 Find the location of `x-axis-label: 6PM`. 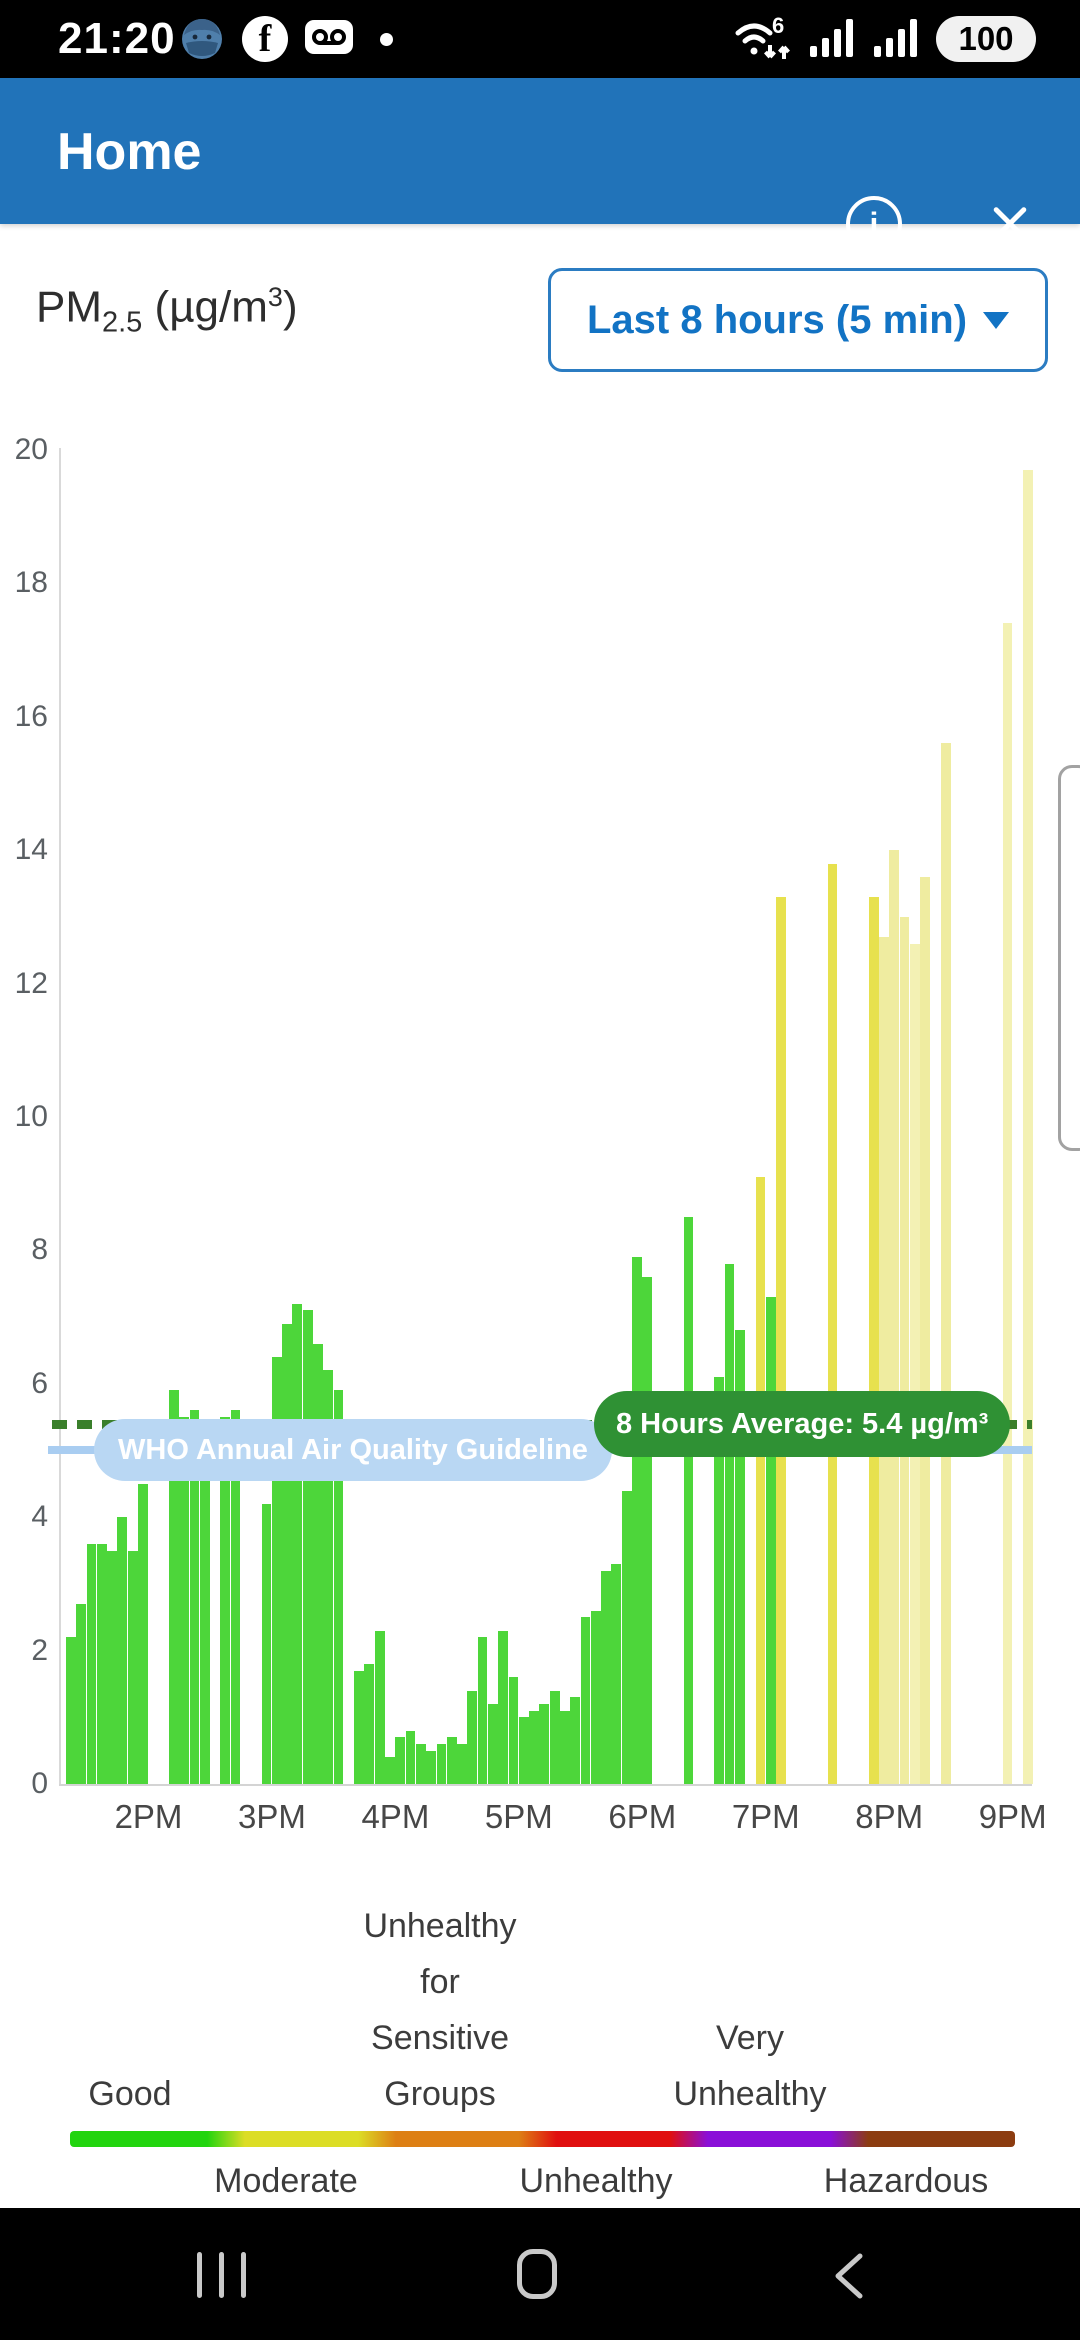

x-axis-label: 6PM is located at coordinates (642, 1816).